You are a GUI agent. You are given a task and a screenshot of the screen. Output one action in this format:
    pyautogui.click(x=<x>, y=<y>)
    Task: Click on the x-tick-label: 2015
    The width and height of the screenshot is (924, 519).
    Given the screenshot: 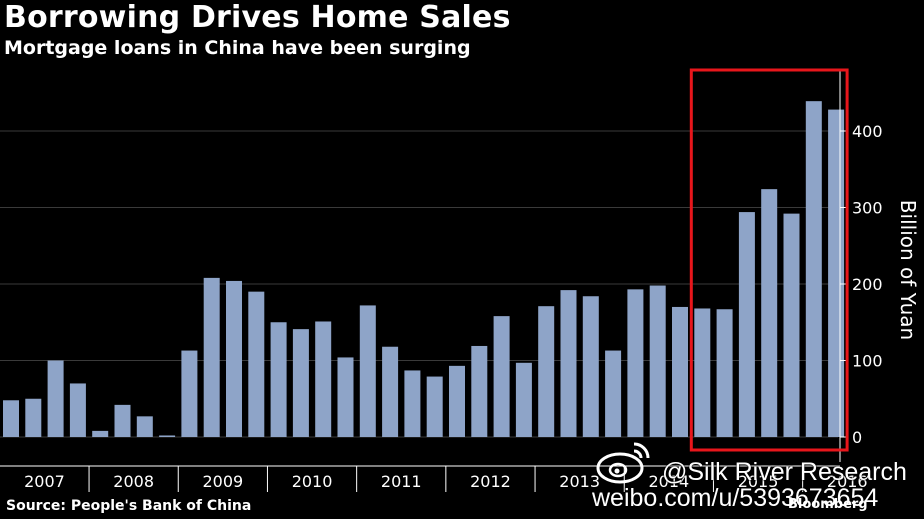 What is the action you would take?
    pyautogui.click(x=758, y=481)
    